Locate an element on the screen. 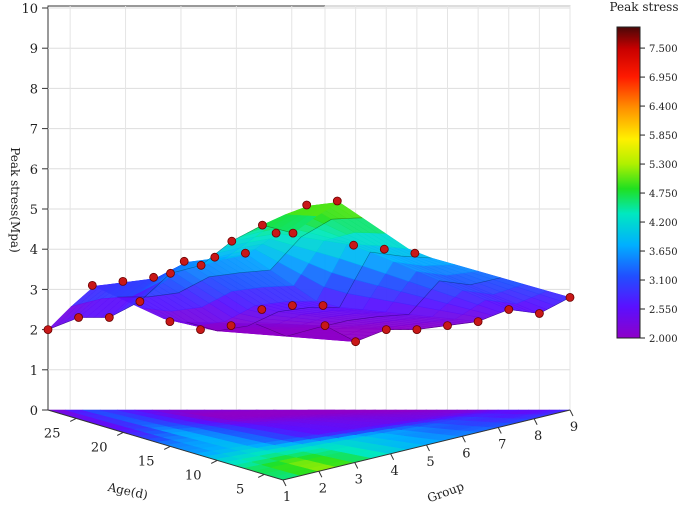 The width and height of the screenshot is (685, 521). colorbar-tick-label: 5.850 is located at coordinates (663, 136).